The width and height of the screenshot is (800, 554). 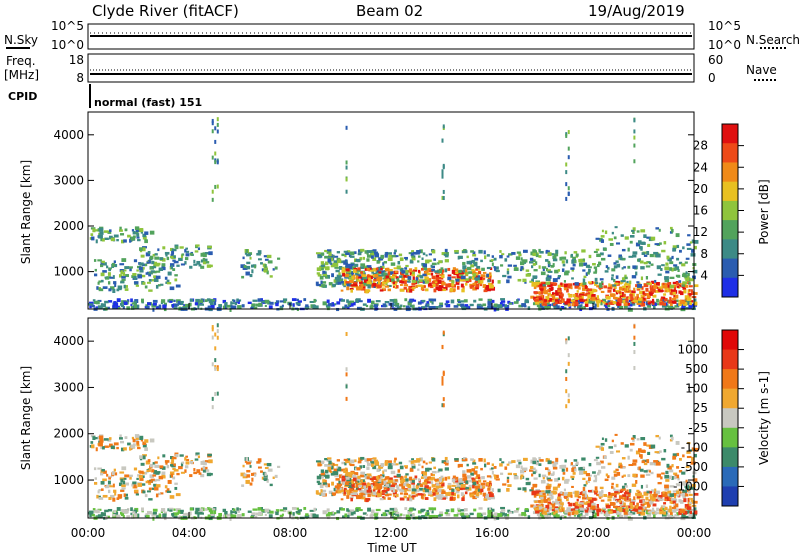 What do you see at coordinates (696, 389) in the screenshot?
I see `colorbar-tick-label: 100` at bounding box center [696, 389].